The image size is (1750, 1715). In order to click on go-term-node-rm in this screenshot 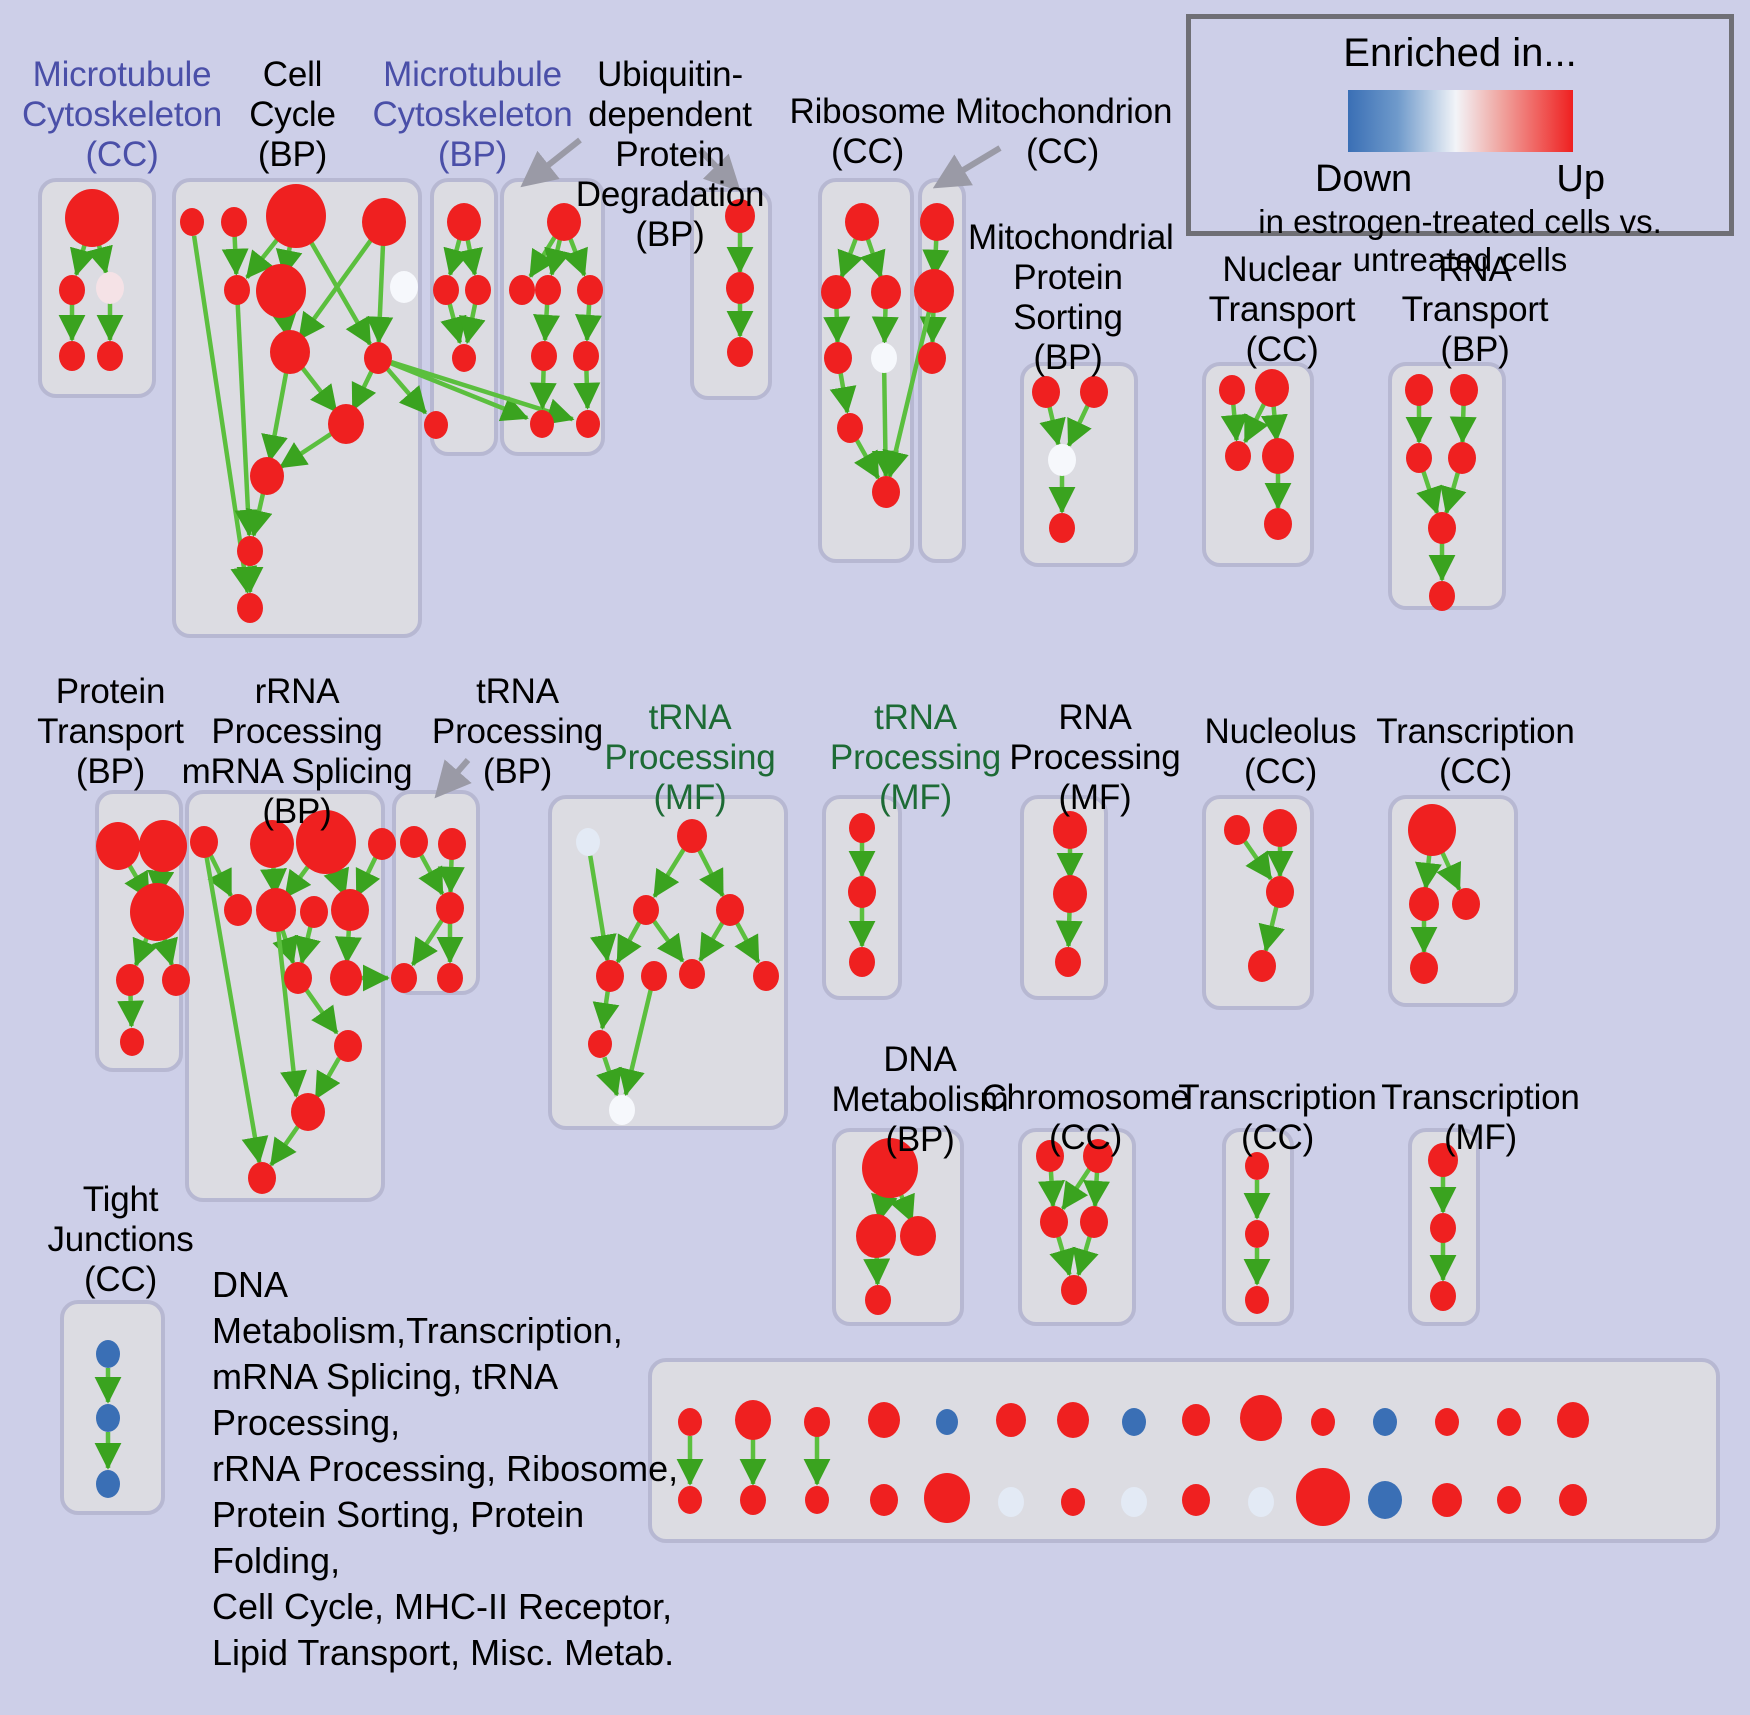, I will do `click(1070, 894)`.